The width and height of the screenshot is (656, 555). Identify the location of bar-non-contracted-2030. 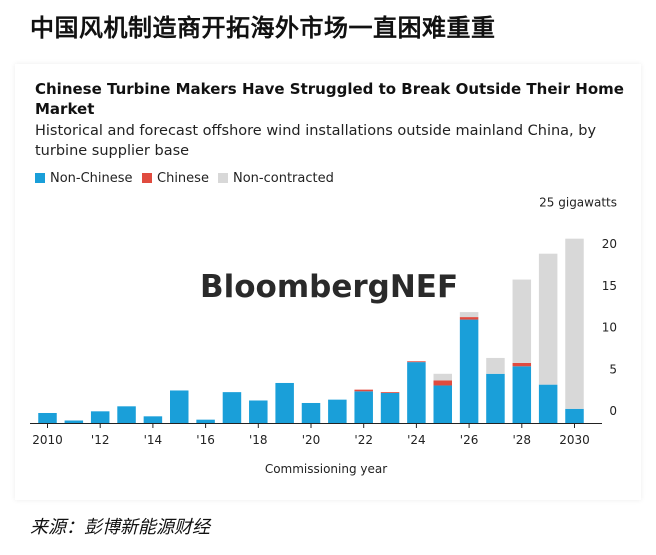
(574, 323).